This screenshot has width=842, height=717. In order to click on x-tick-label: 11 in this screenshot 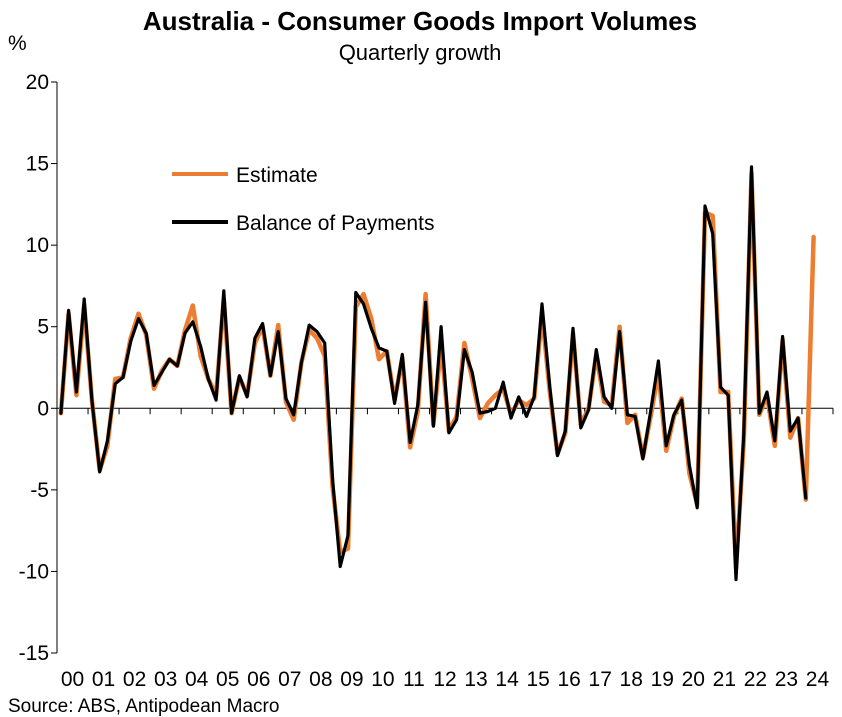, I will do `click(414, 679)`.